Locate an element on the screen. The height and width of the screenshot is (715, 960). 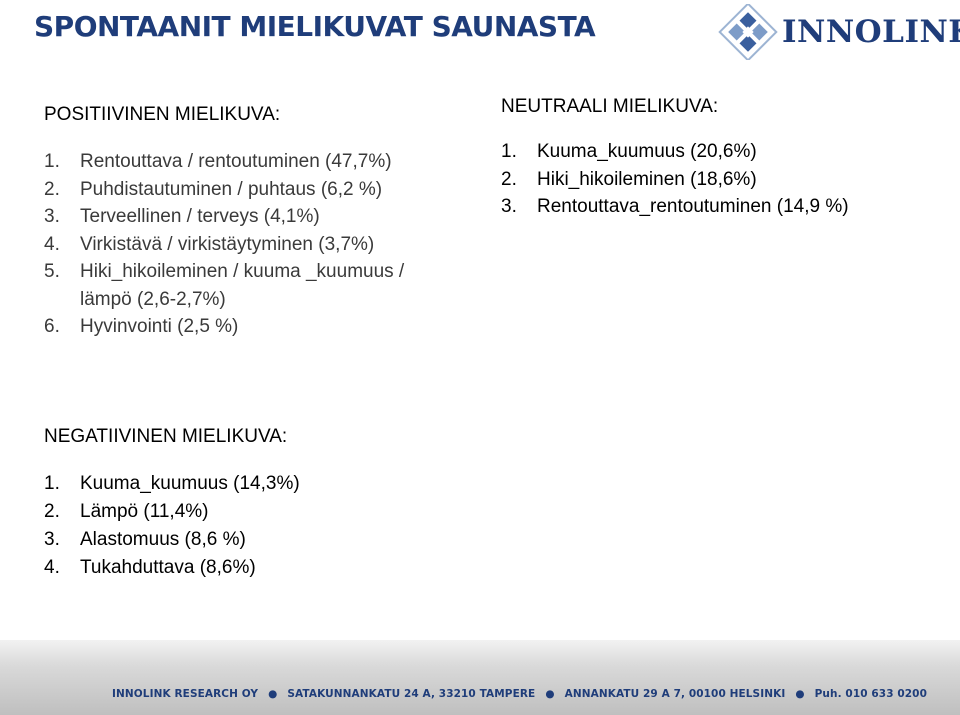
logo-wordmark: INNOLINK is located at coordinates (871, 32).